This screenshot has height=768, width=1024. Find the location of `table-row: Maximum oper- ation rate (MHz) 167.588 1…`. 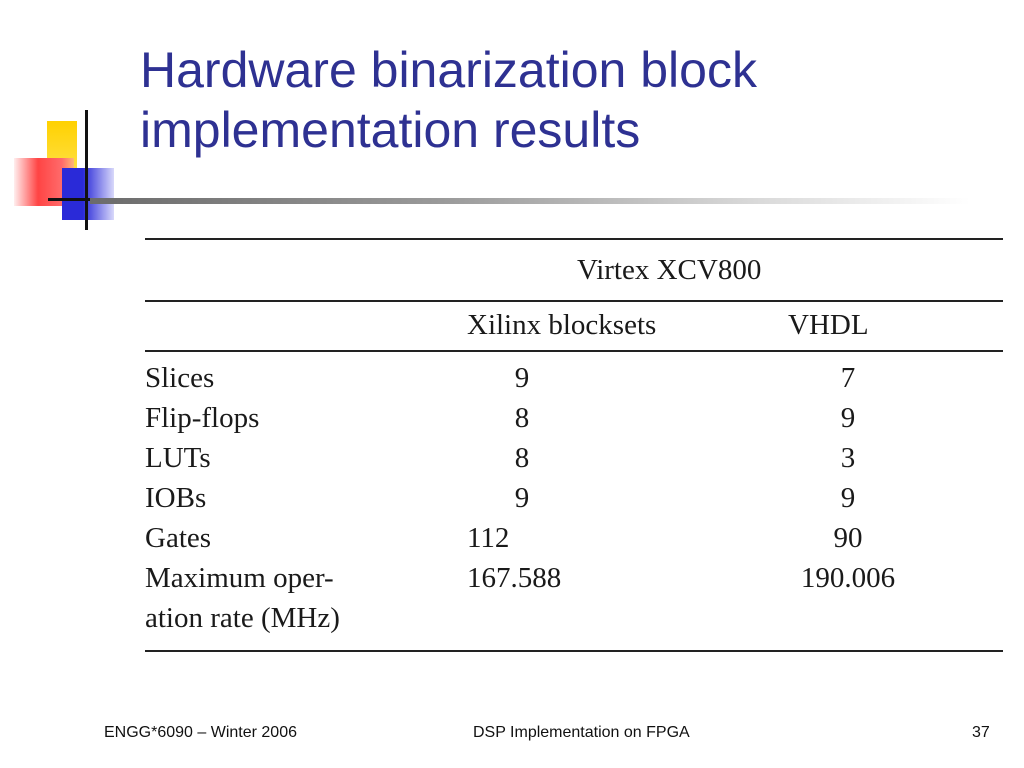

table-row: Maximum oper- ation rate (MHz) 167.588 1… is located at coordinates (574, 602).